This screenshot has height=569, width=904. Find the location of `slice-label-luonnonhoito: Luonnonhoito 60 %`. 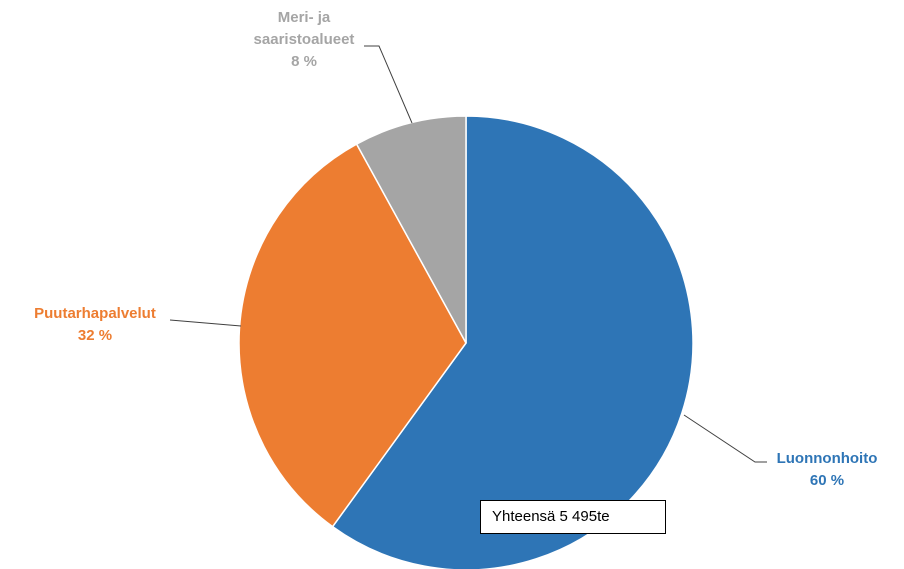

slice-label-luonnonhoito: Luonnonhoito 60 % is located at coordinates (827, 470).